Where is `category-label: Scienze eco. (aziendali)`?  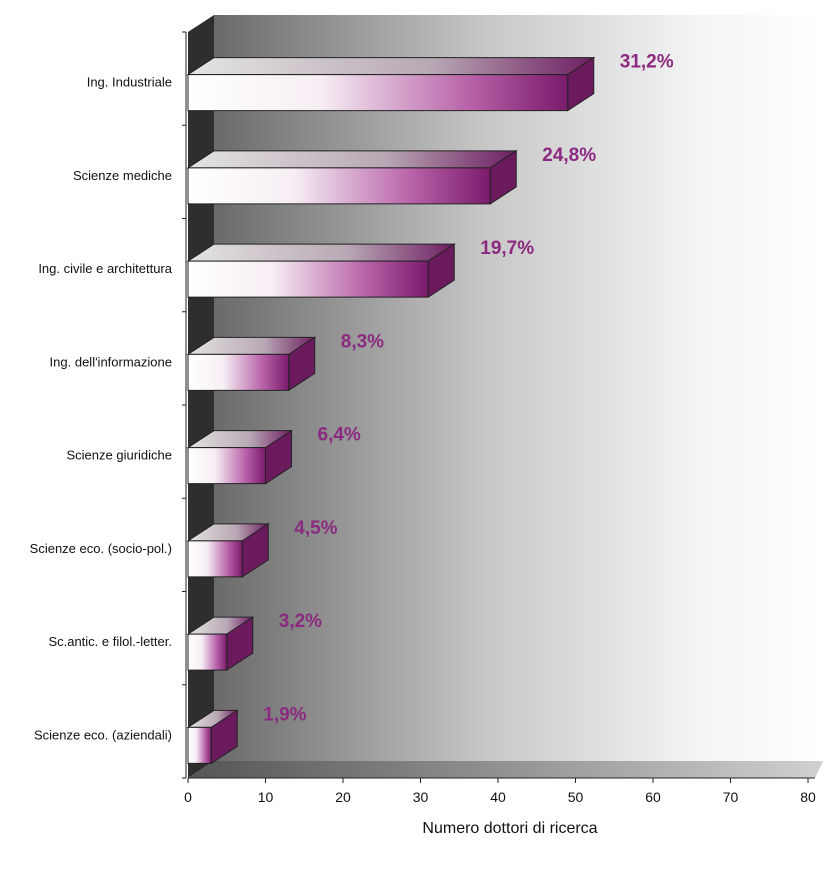
category-label: Scienze eco. (aziendali) is located at coordinates (103, 734).